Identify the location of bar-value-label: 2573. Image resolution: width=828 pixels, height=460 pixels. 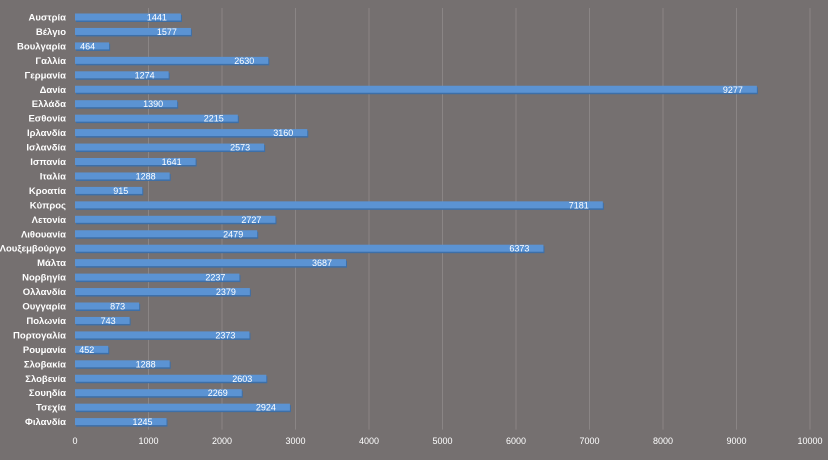
(240, 148).